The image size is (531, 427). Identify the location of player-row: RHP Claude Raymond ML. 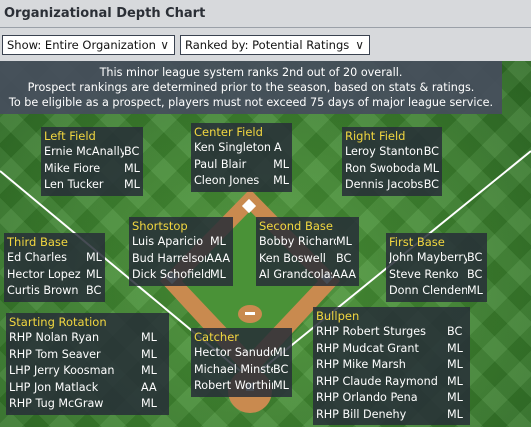
(391, 382).